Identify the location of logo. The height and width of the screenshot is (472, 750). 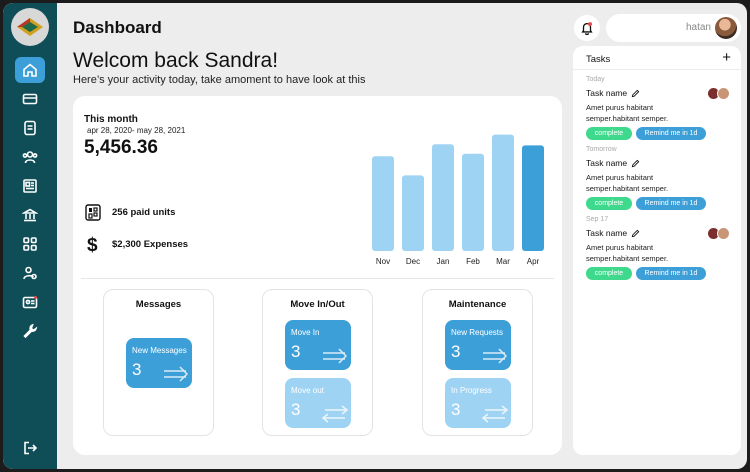
(30, 27).